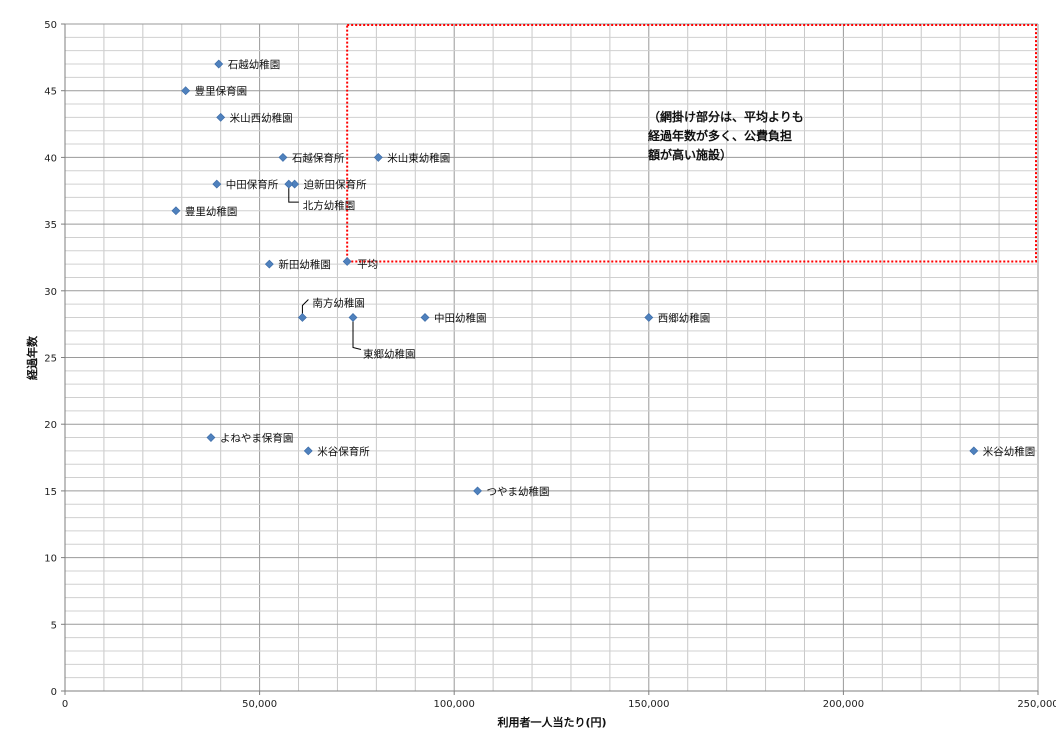 The width and height of the screenshot is (1056, 744). What do you see at coordinates (254, 64) in the screenshot?
I see `point-label: 石越幼稚園` at bounding box center [254, 64].